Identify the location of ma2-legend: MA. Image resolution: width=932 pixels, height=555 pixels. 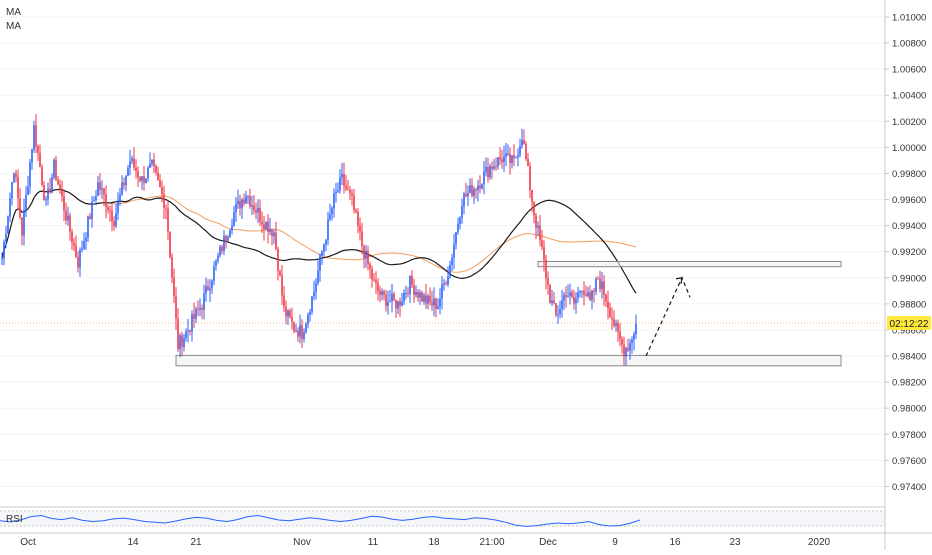
(13, 26).